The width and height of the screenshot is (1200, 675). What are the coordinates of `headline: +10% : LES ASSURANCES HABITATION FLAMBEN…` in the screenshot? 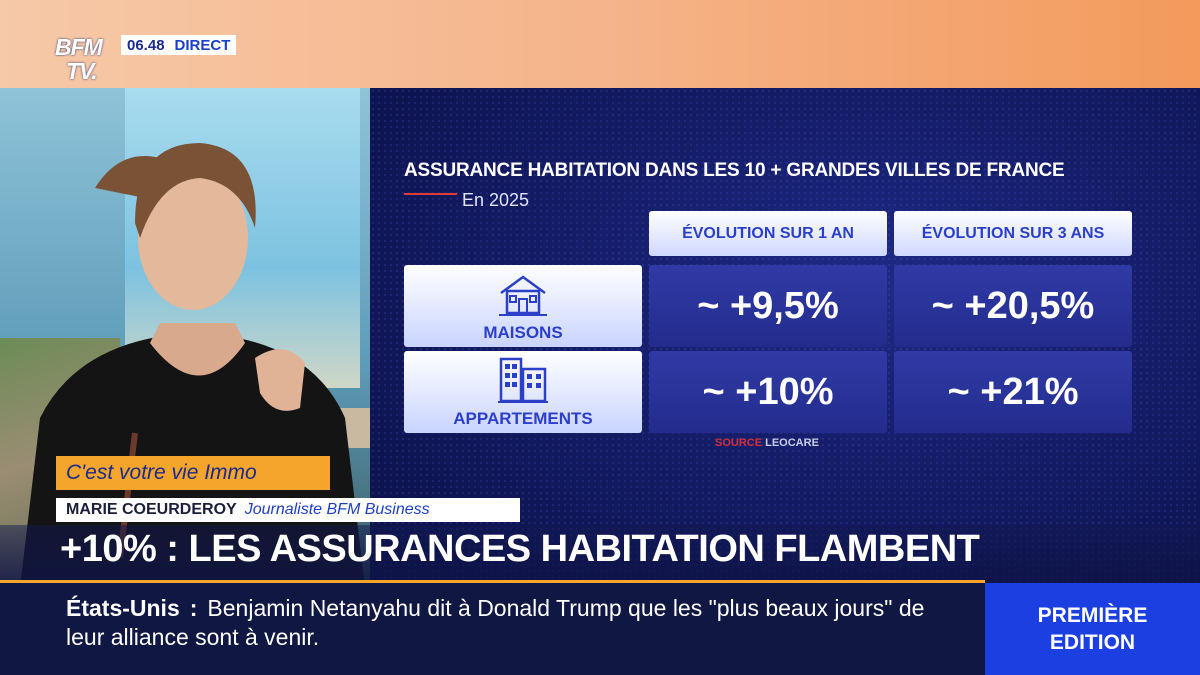 It's located at (520, 549).